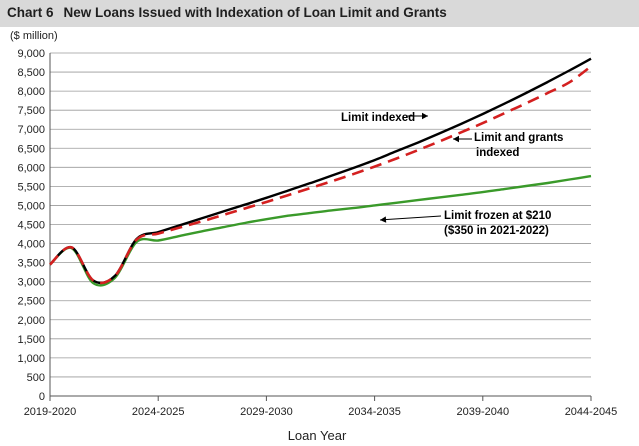 This screenshot has height=446, width=639. What do you see at coordinates (31, 302) in the screenshot?
I see `y-tick-label: 2,500` at bounding box center [31, 302].